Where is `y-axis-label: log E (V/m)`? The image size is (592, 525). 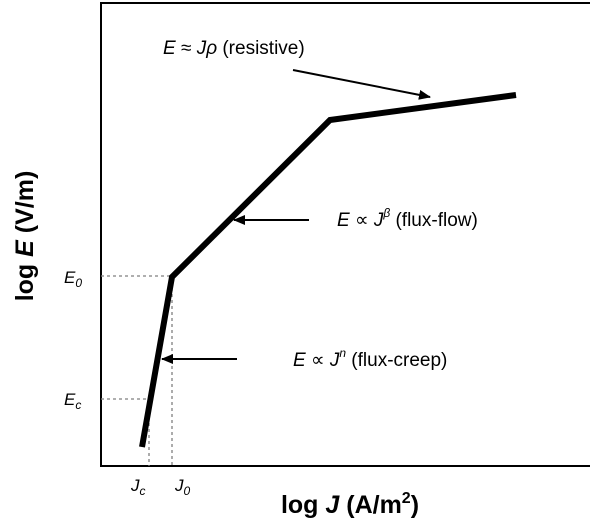 y-axis-label: log E (V/m) is located at coordinates (25, 236).